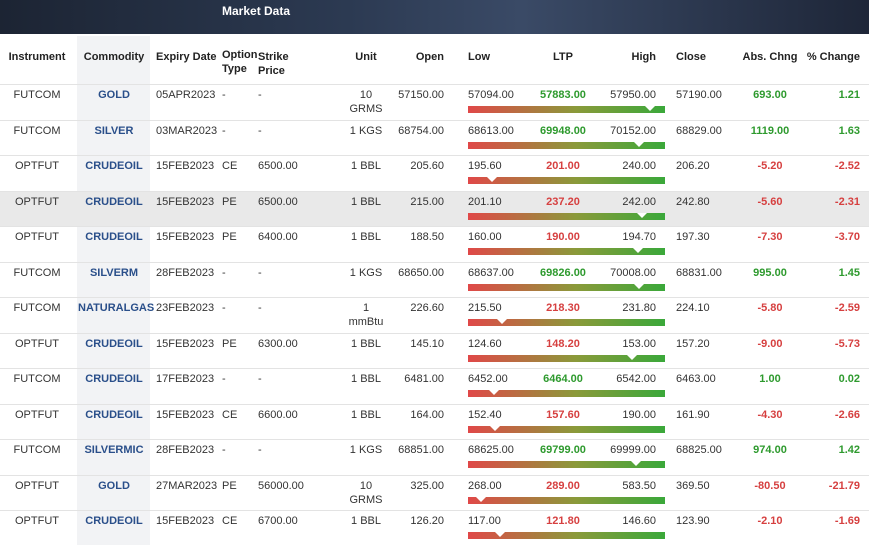 The height and width of the screenshot is (547, 869). What do you see at coordinates (849, 379) in the screenshot?
I see `pct-change: 0.02` at bounding box center [849, 379].